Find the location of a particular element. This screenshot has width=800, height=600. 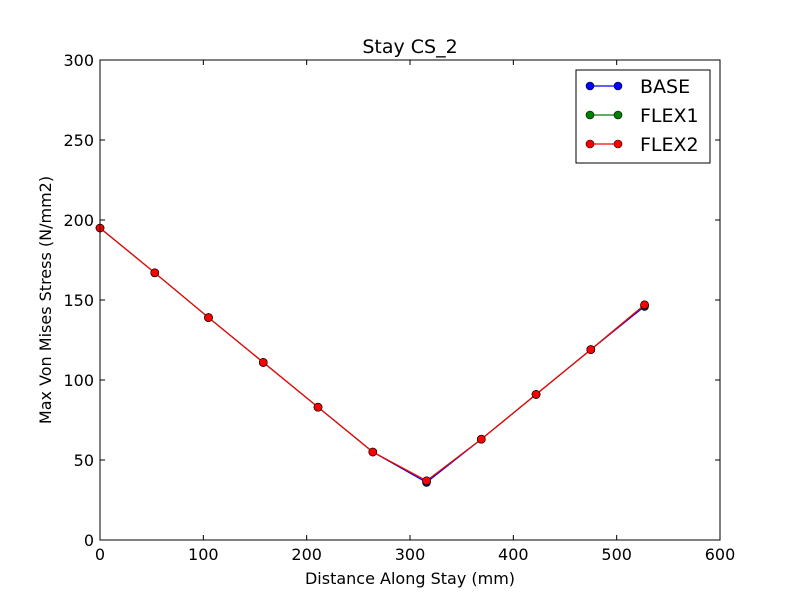

y-tick-label: 50 is located at coordinates (84, 460).